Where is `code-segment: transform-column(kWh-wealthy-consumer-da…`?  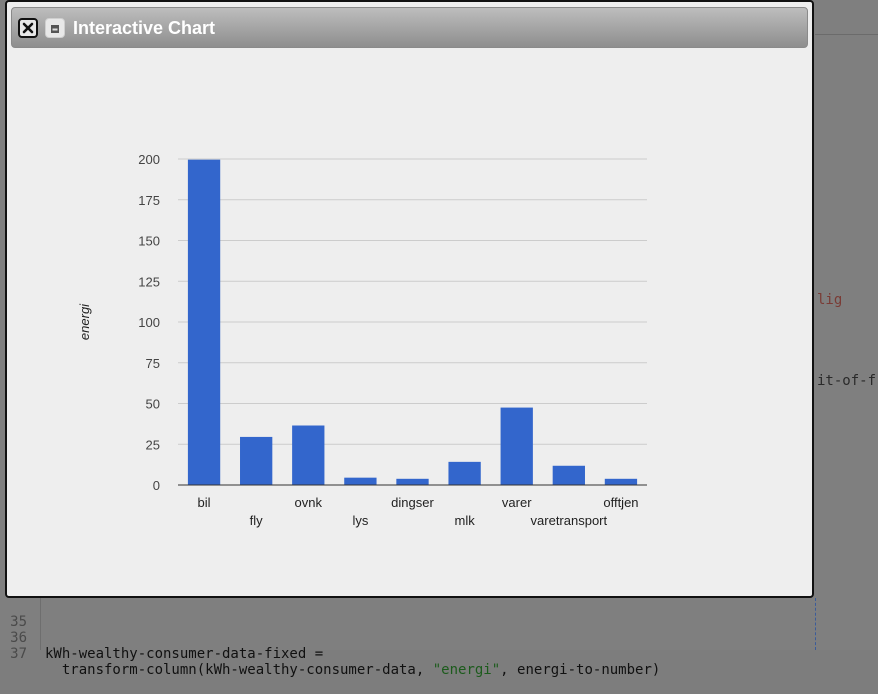
code-segment: transform-column(kWh-wealthy-consumer-da… is located at coordinates (239, 670).